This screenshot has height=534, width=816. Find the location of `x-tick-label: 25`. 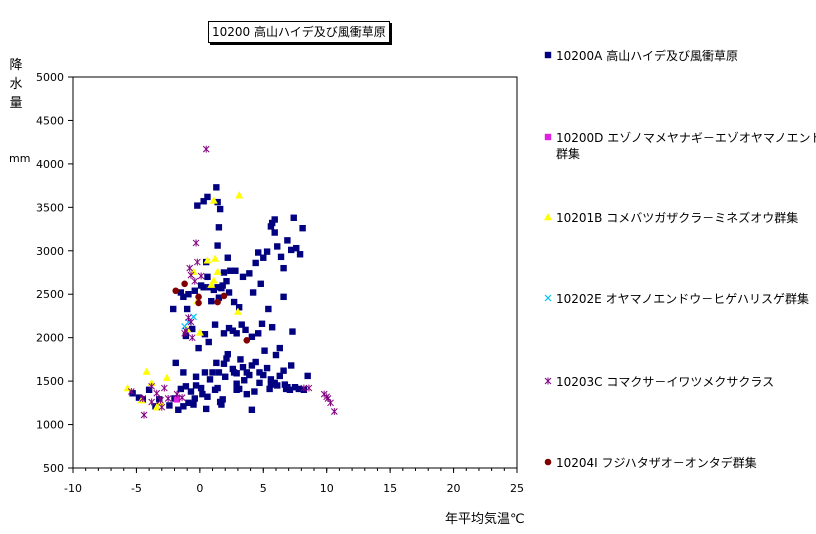

x-tick-label: 25 is located at coordinates (517, 488).